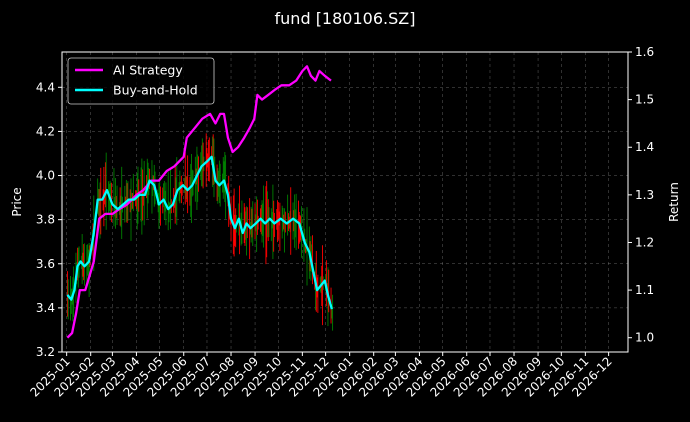 The width and height of the screenshot is (690, 422). What do you see at coordinates (45, 264) in the screenshot?
I see `y-tick-label: 3.6` at bounding box center [45, 264].